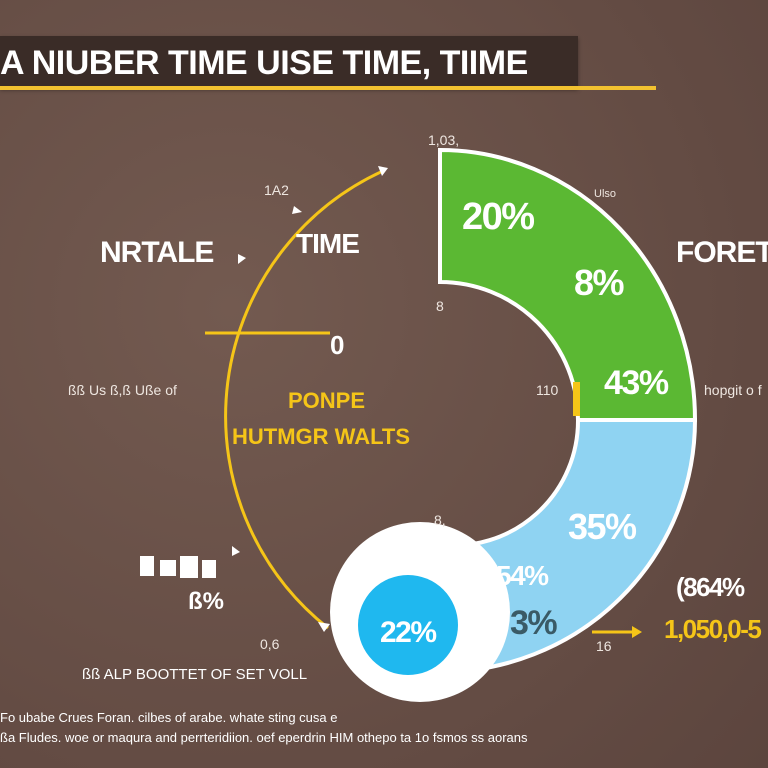 The image size is (768, 768). I want to click on center-line-2: HUTMGR WALTS, so click(321, 436).